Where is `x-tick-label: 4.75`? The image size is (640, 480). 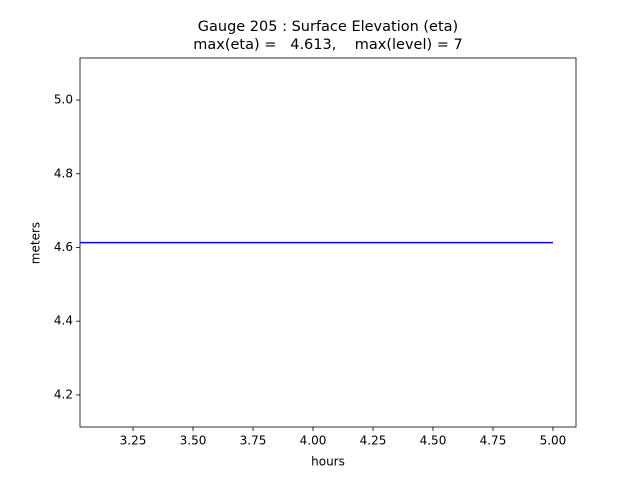 x-tick-label: 4.75 is located at coordinates (493, 441).